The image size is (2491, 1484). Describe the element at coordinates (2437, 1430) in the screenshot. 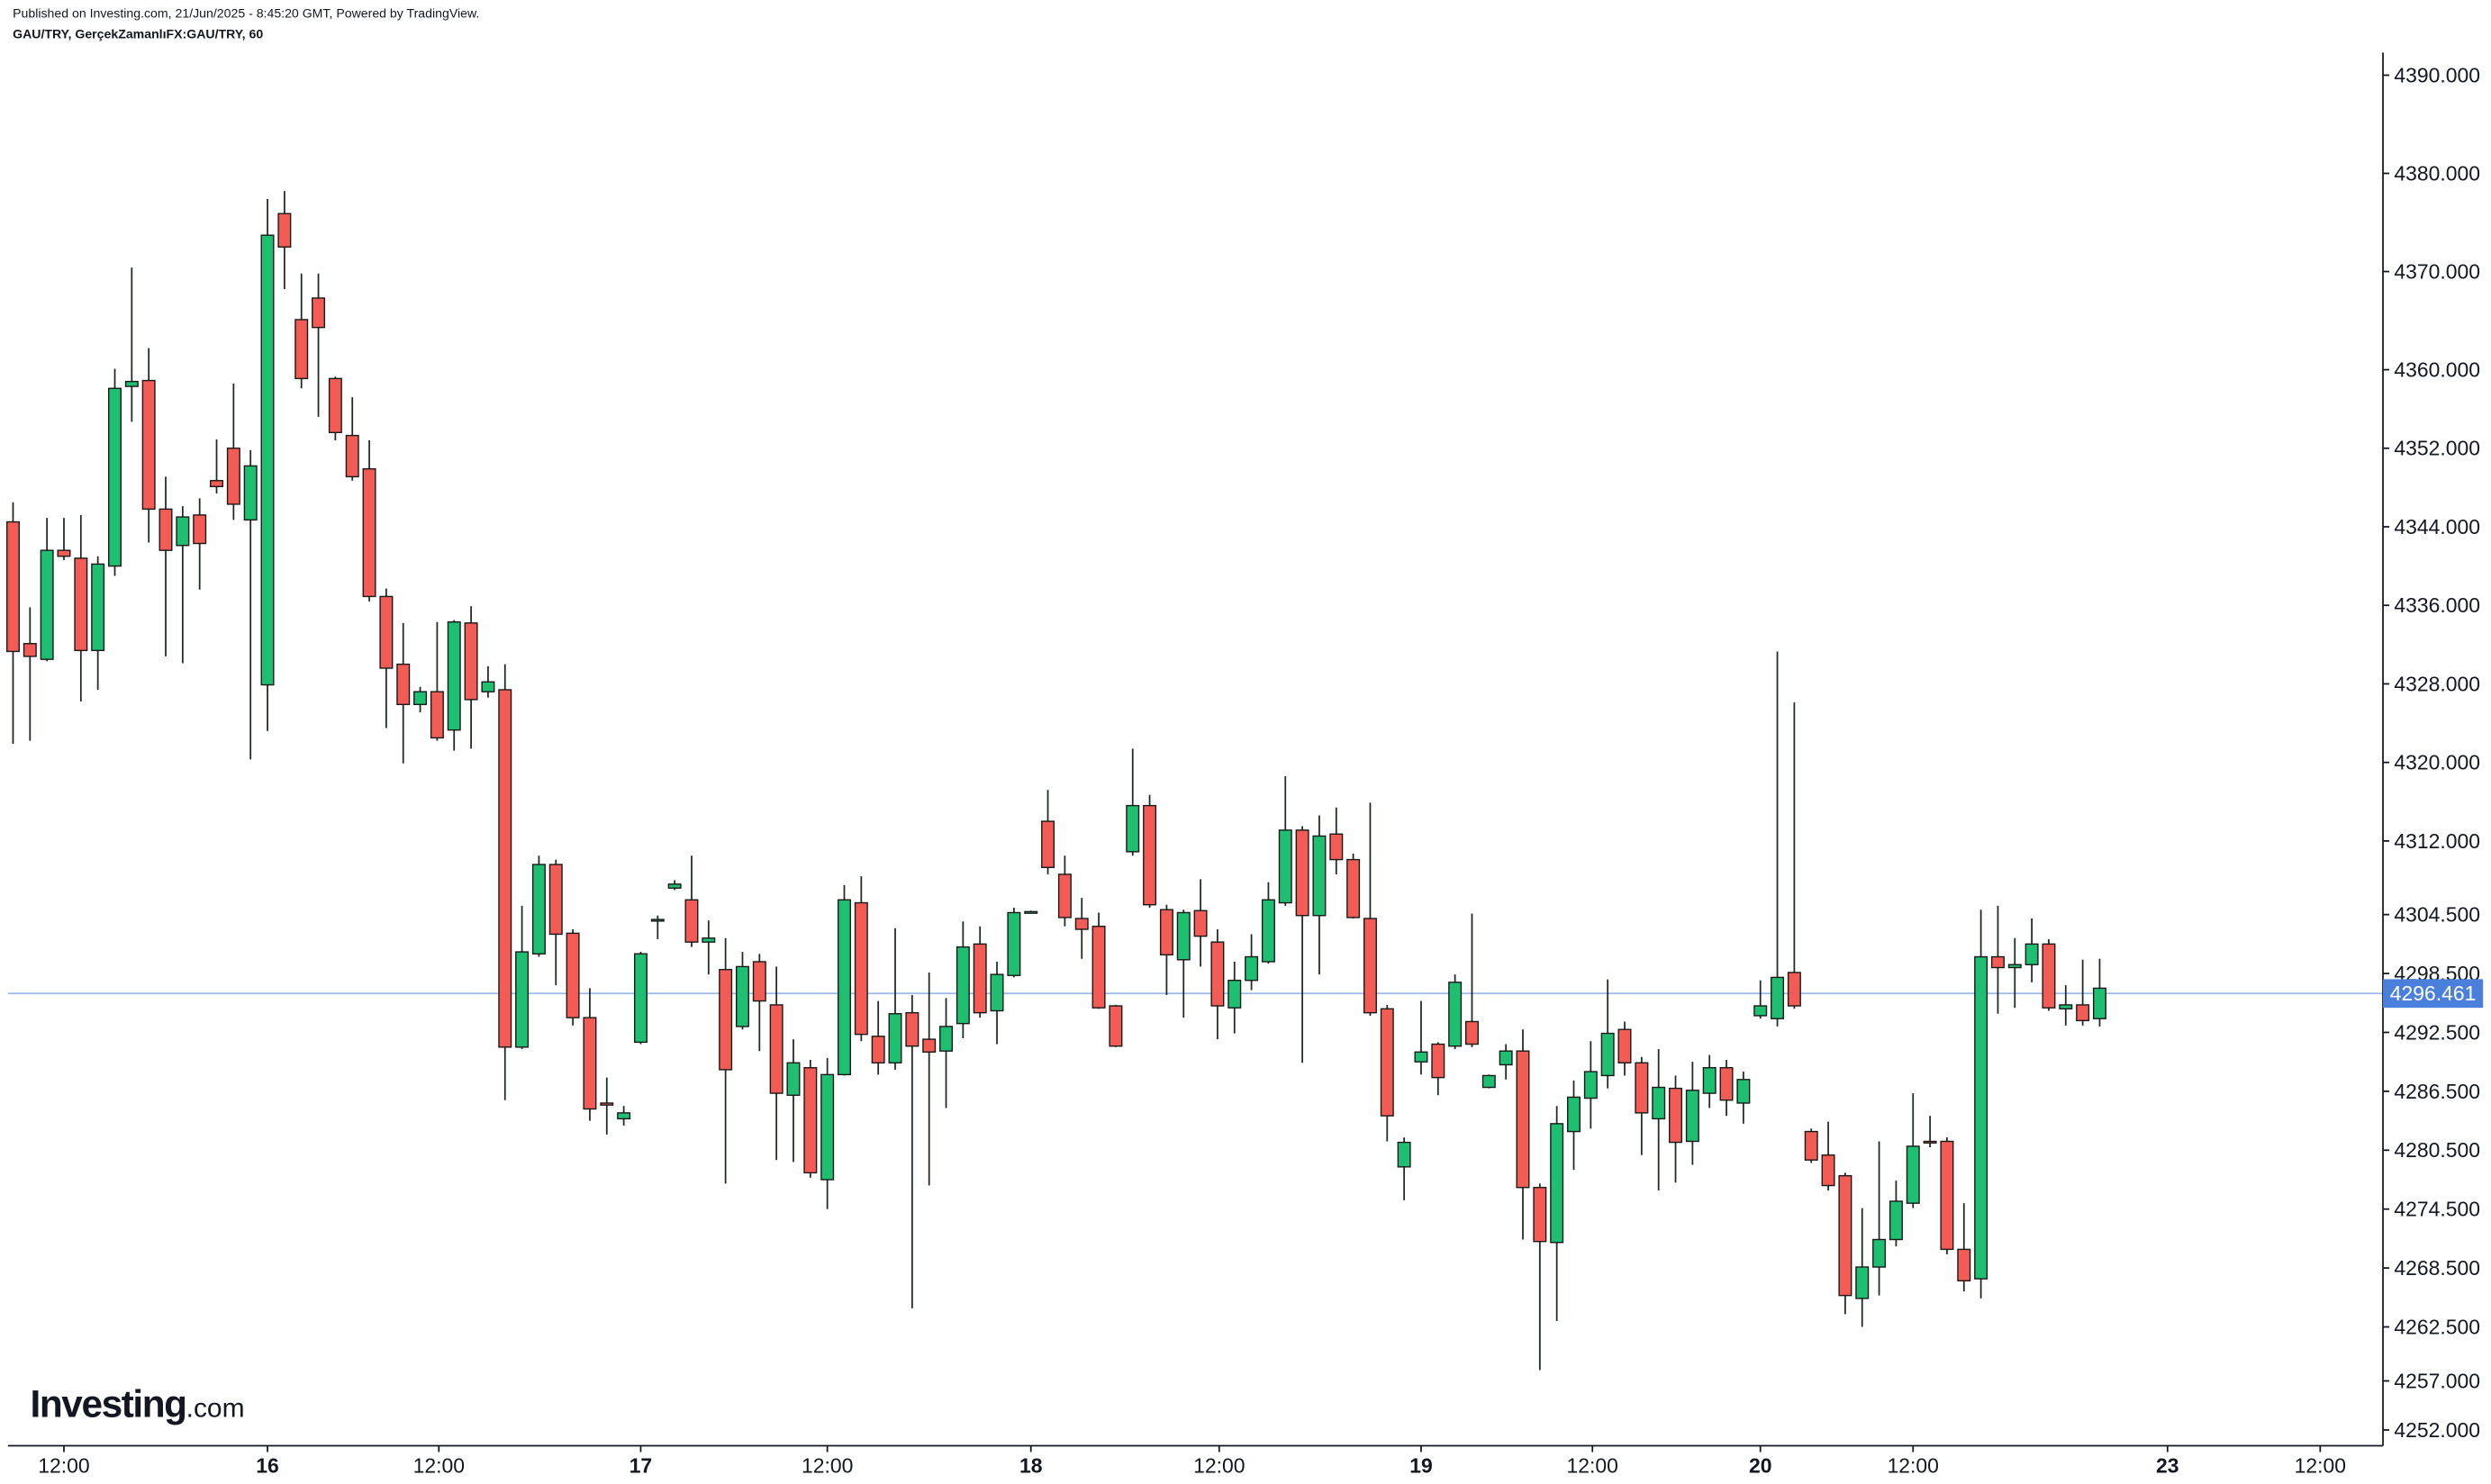

I see `y-tick-label: 4252.000` at that location.